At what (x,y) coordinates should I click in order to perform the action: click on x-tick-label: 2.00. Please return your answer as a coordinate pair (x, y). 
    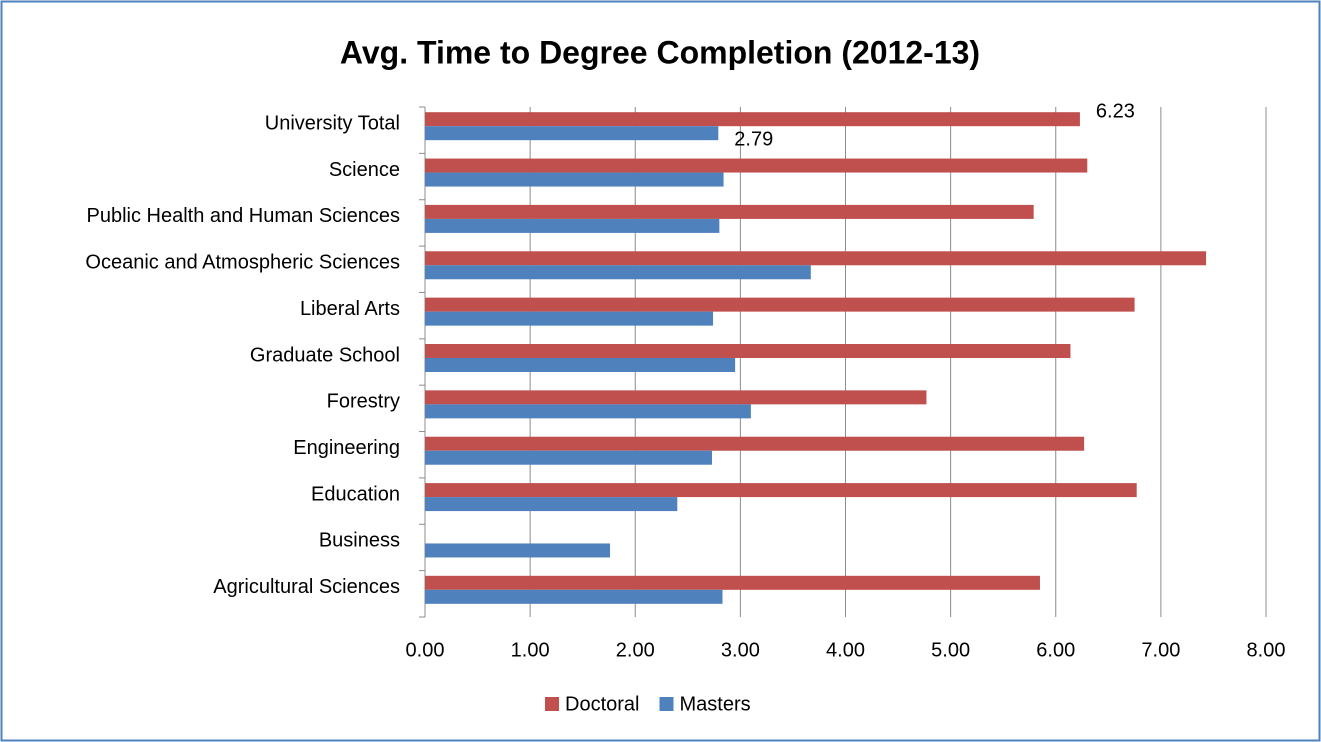
    Looking at the image, I should click on (635, 650).